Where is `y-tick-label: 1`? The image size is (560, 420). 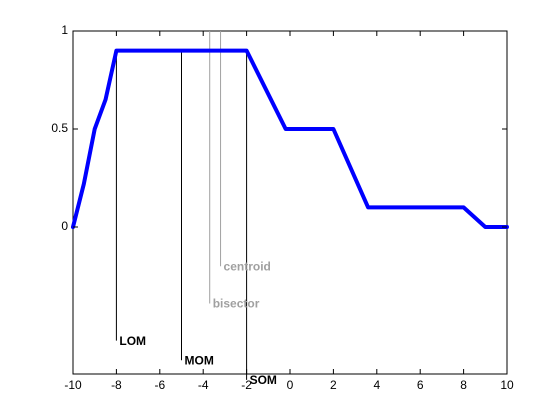
y-tick-label: 1 is located at coordinates (64, 30).